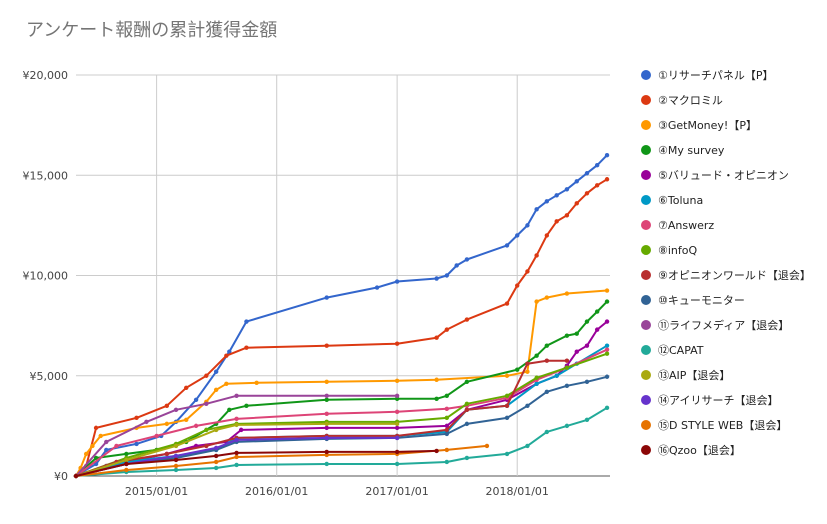  I want to click on x-tick-label: 2017/01/01, so click(396, 491).